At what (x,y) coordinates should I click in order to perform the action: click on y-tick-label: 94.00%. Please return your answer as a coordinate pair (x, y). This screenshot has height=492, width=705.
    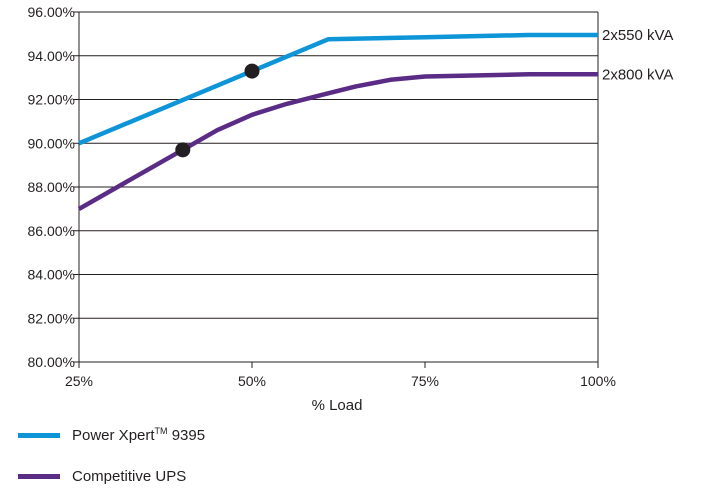
    Looking at the image, I should click on (51, 56).